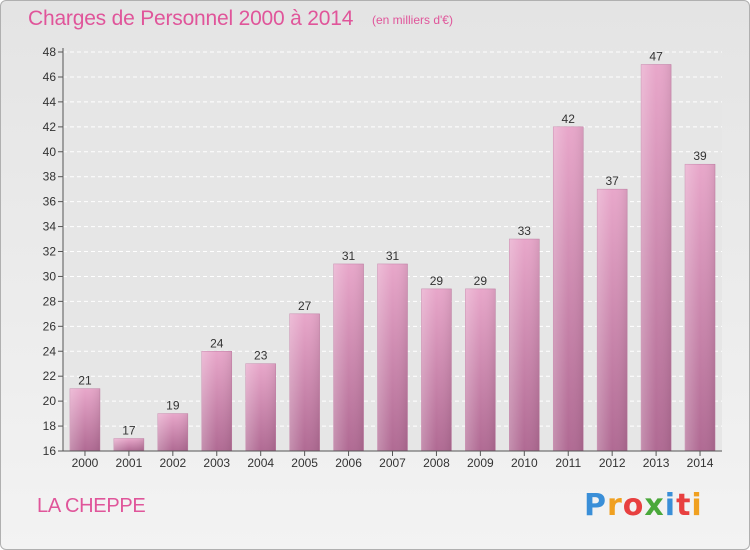 This screenshot has height=550, width=750. What do you see at coordinates (50, 52) in the screenshot?
I see `y-tick-label: 48` at bounding box center [50, 52].